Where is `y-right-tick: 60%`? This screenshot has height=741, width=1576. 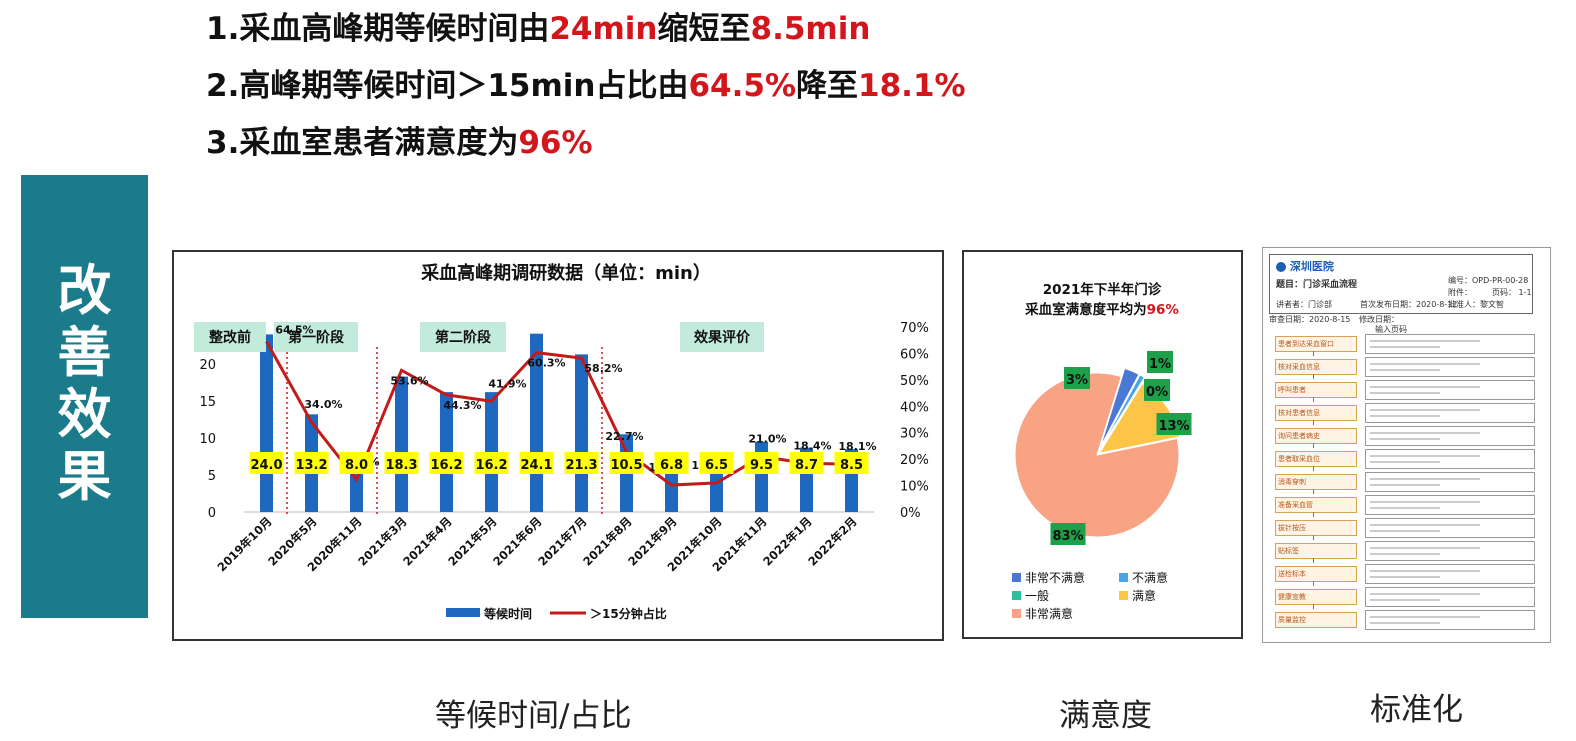 y-right-tick: 60% is located at coordinates (914, 354).